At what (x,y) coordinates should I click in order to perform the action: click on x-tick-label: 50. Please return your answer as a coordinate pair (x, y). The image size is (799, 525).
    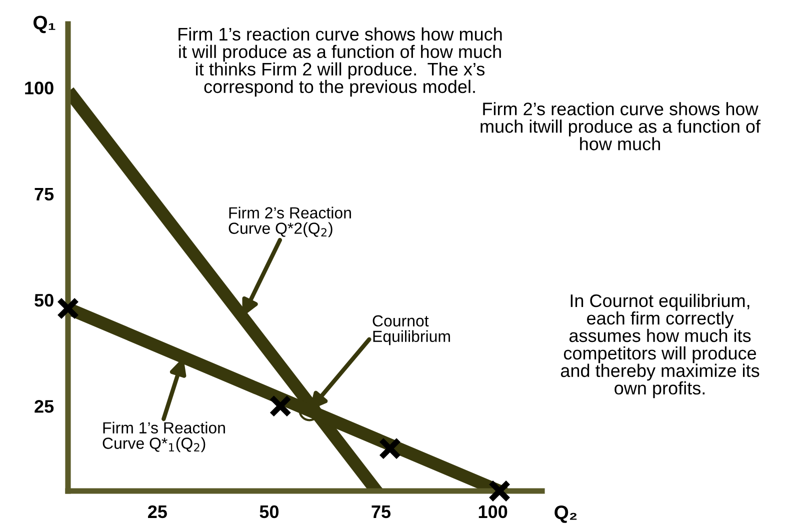
    Looking at the image, I should click on (269, 511).